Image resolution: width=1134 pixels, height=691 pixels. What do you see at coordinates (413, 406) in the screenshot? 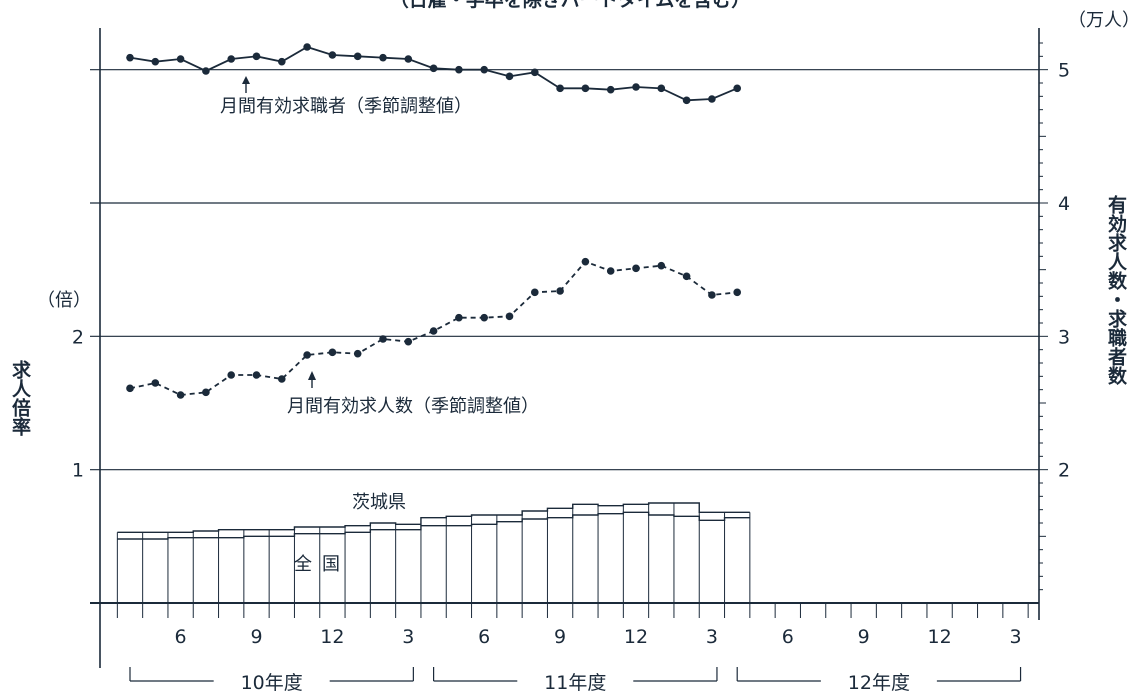
I see `annotation-job-openings-label: 月間有効求人数（季節調整値）` at bounding box center [413, 406].